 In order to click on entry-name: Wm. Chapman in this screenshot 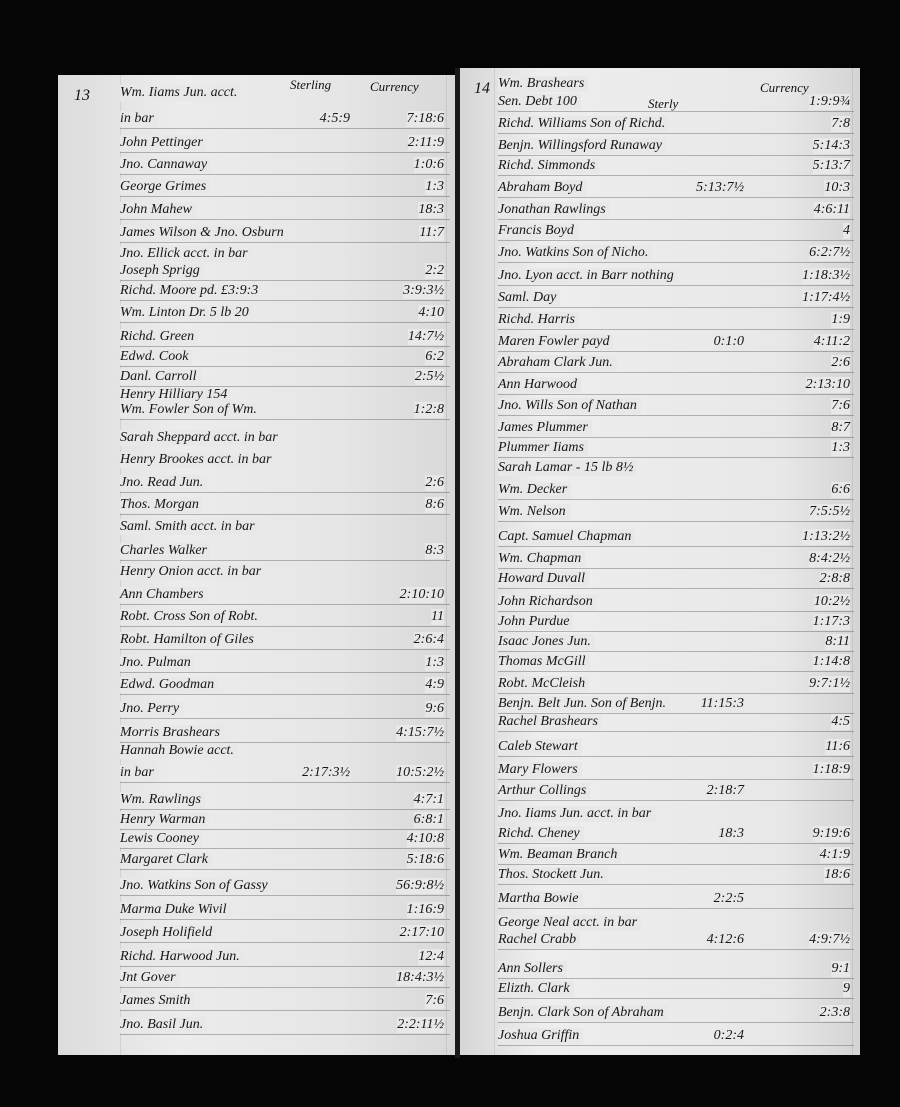, I will do `click(542, 559)`.